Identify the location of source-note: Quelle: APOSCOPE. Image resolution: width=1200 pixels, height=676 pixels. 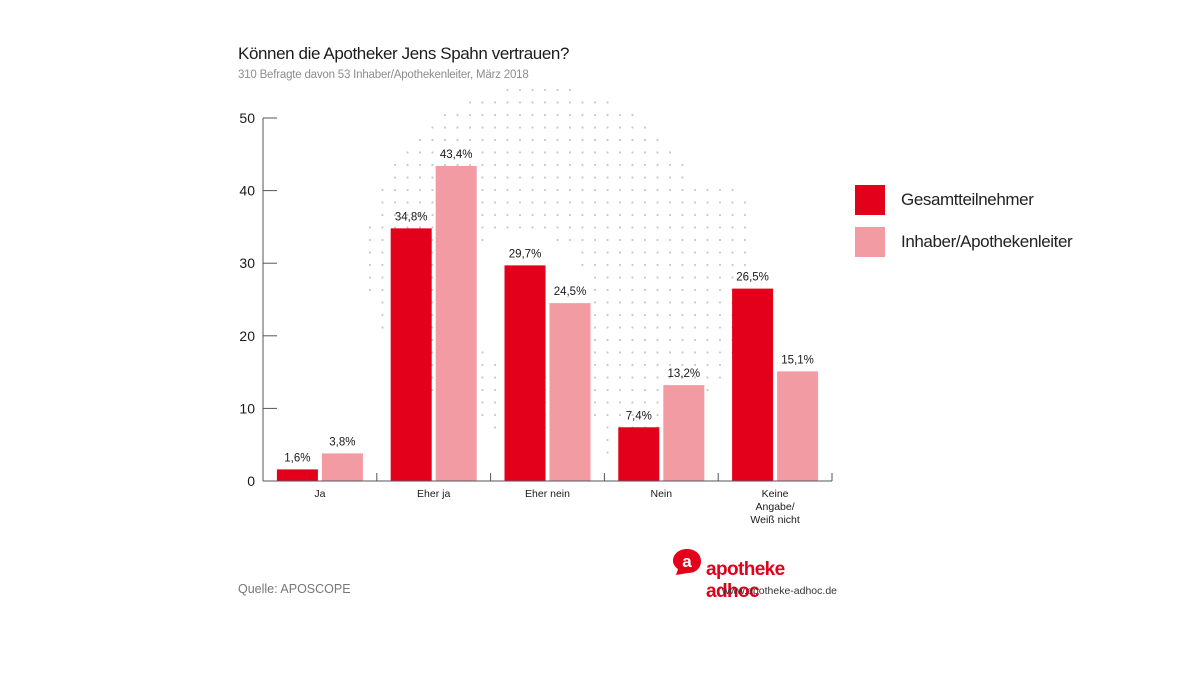
(294, 589).